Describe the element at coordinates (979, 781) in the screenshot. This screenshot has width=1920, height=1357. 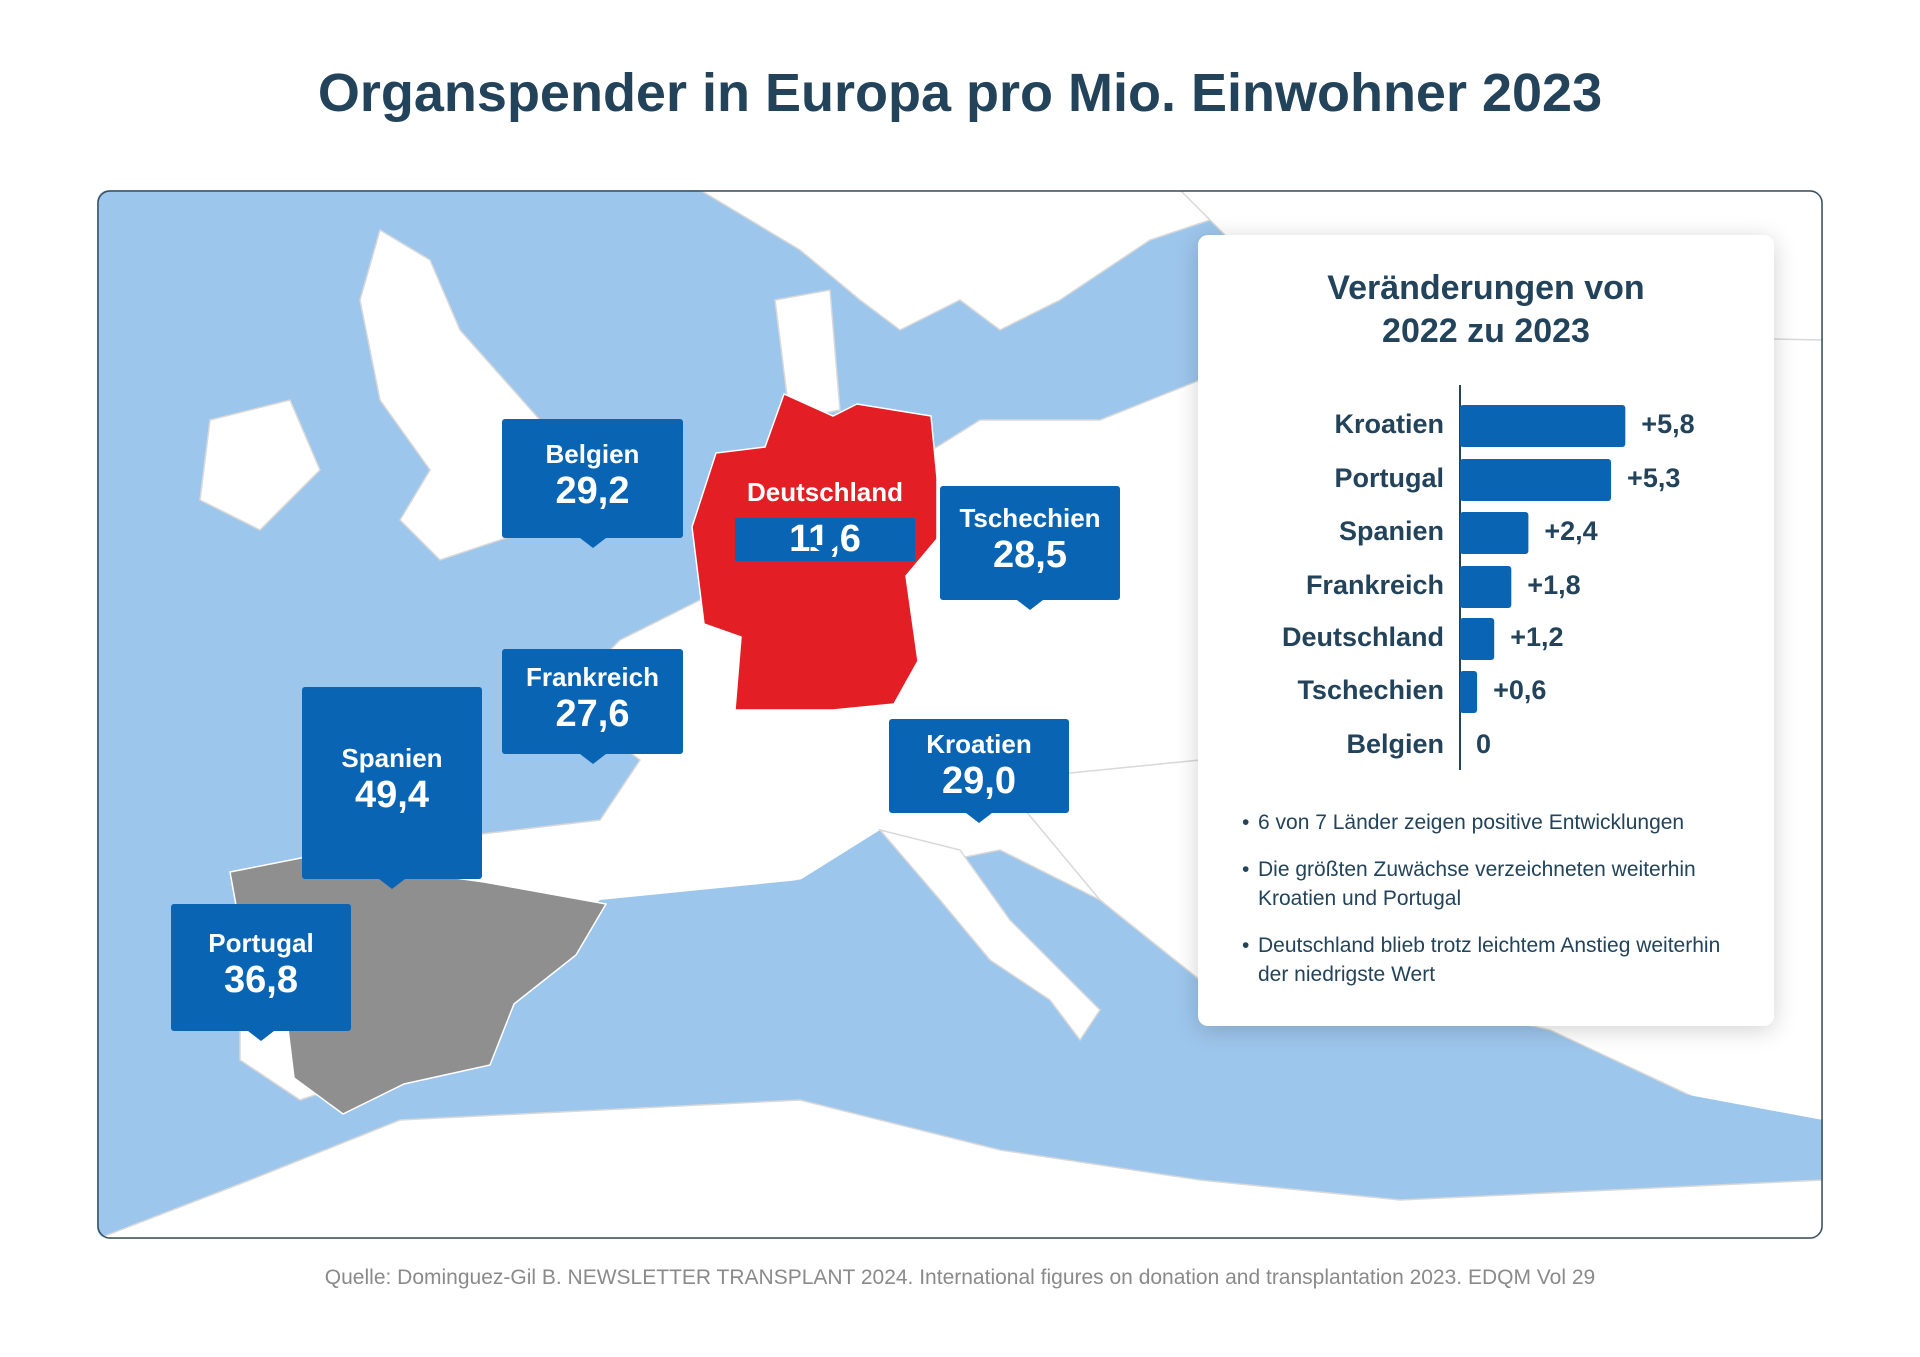
I see `callout-value: 29,0` at that location.